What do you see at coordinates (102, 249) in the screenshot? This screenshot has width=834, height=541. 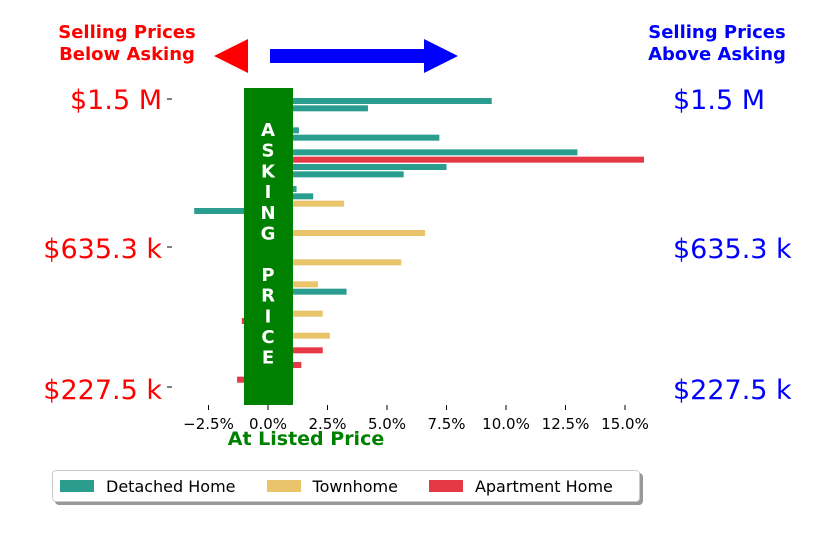 I see `price-label-left-mid: $635.3 k` at bounding box center [102, 249].